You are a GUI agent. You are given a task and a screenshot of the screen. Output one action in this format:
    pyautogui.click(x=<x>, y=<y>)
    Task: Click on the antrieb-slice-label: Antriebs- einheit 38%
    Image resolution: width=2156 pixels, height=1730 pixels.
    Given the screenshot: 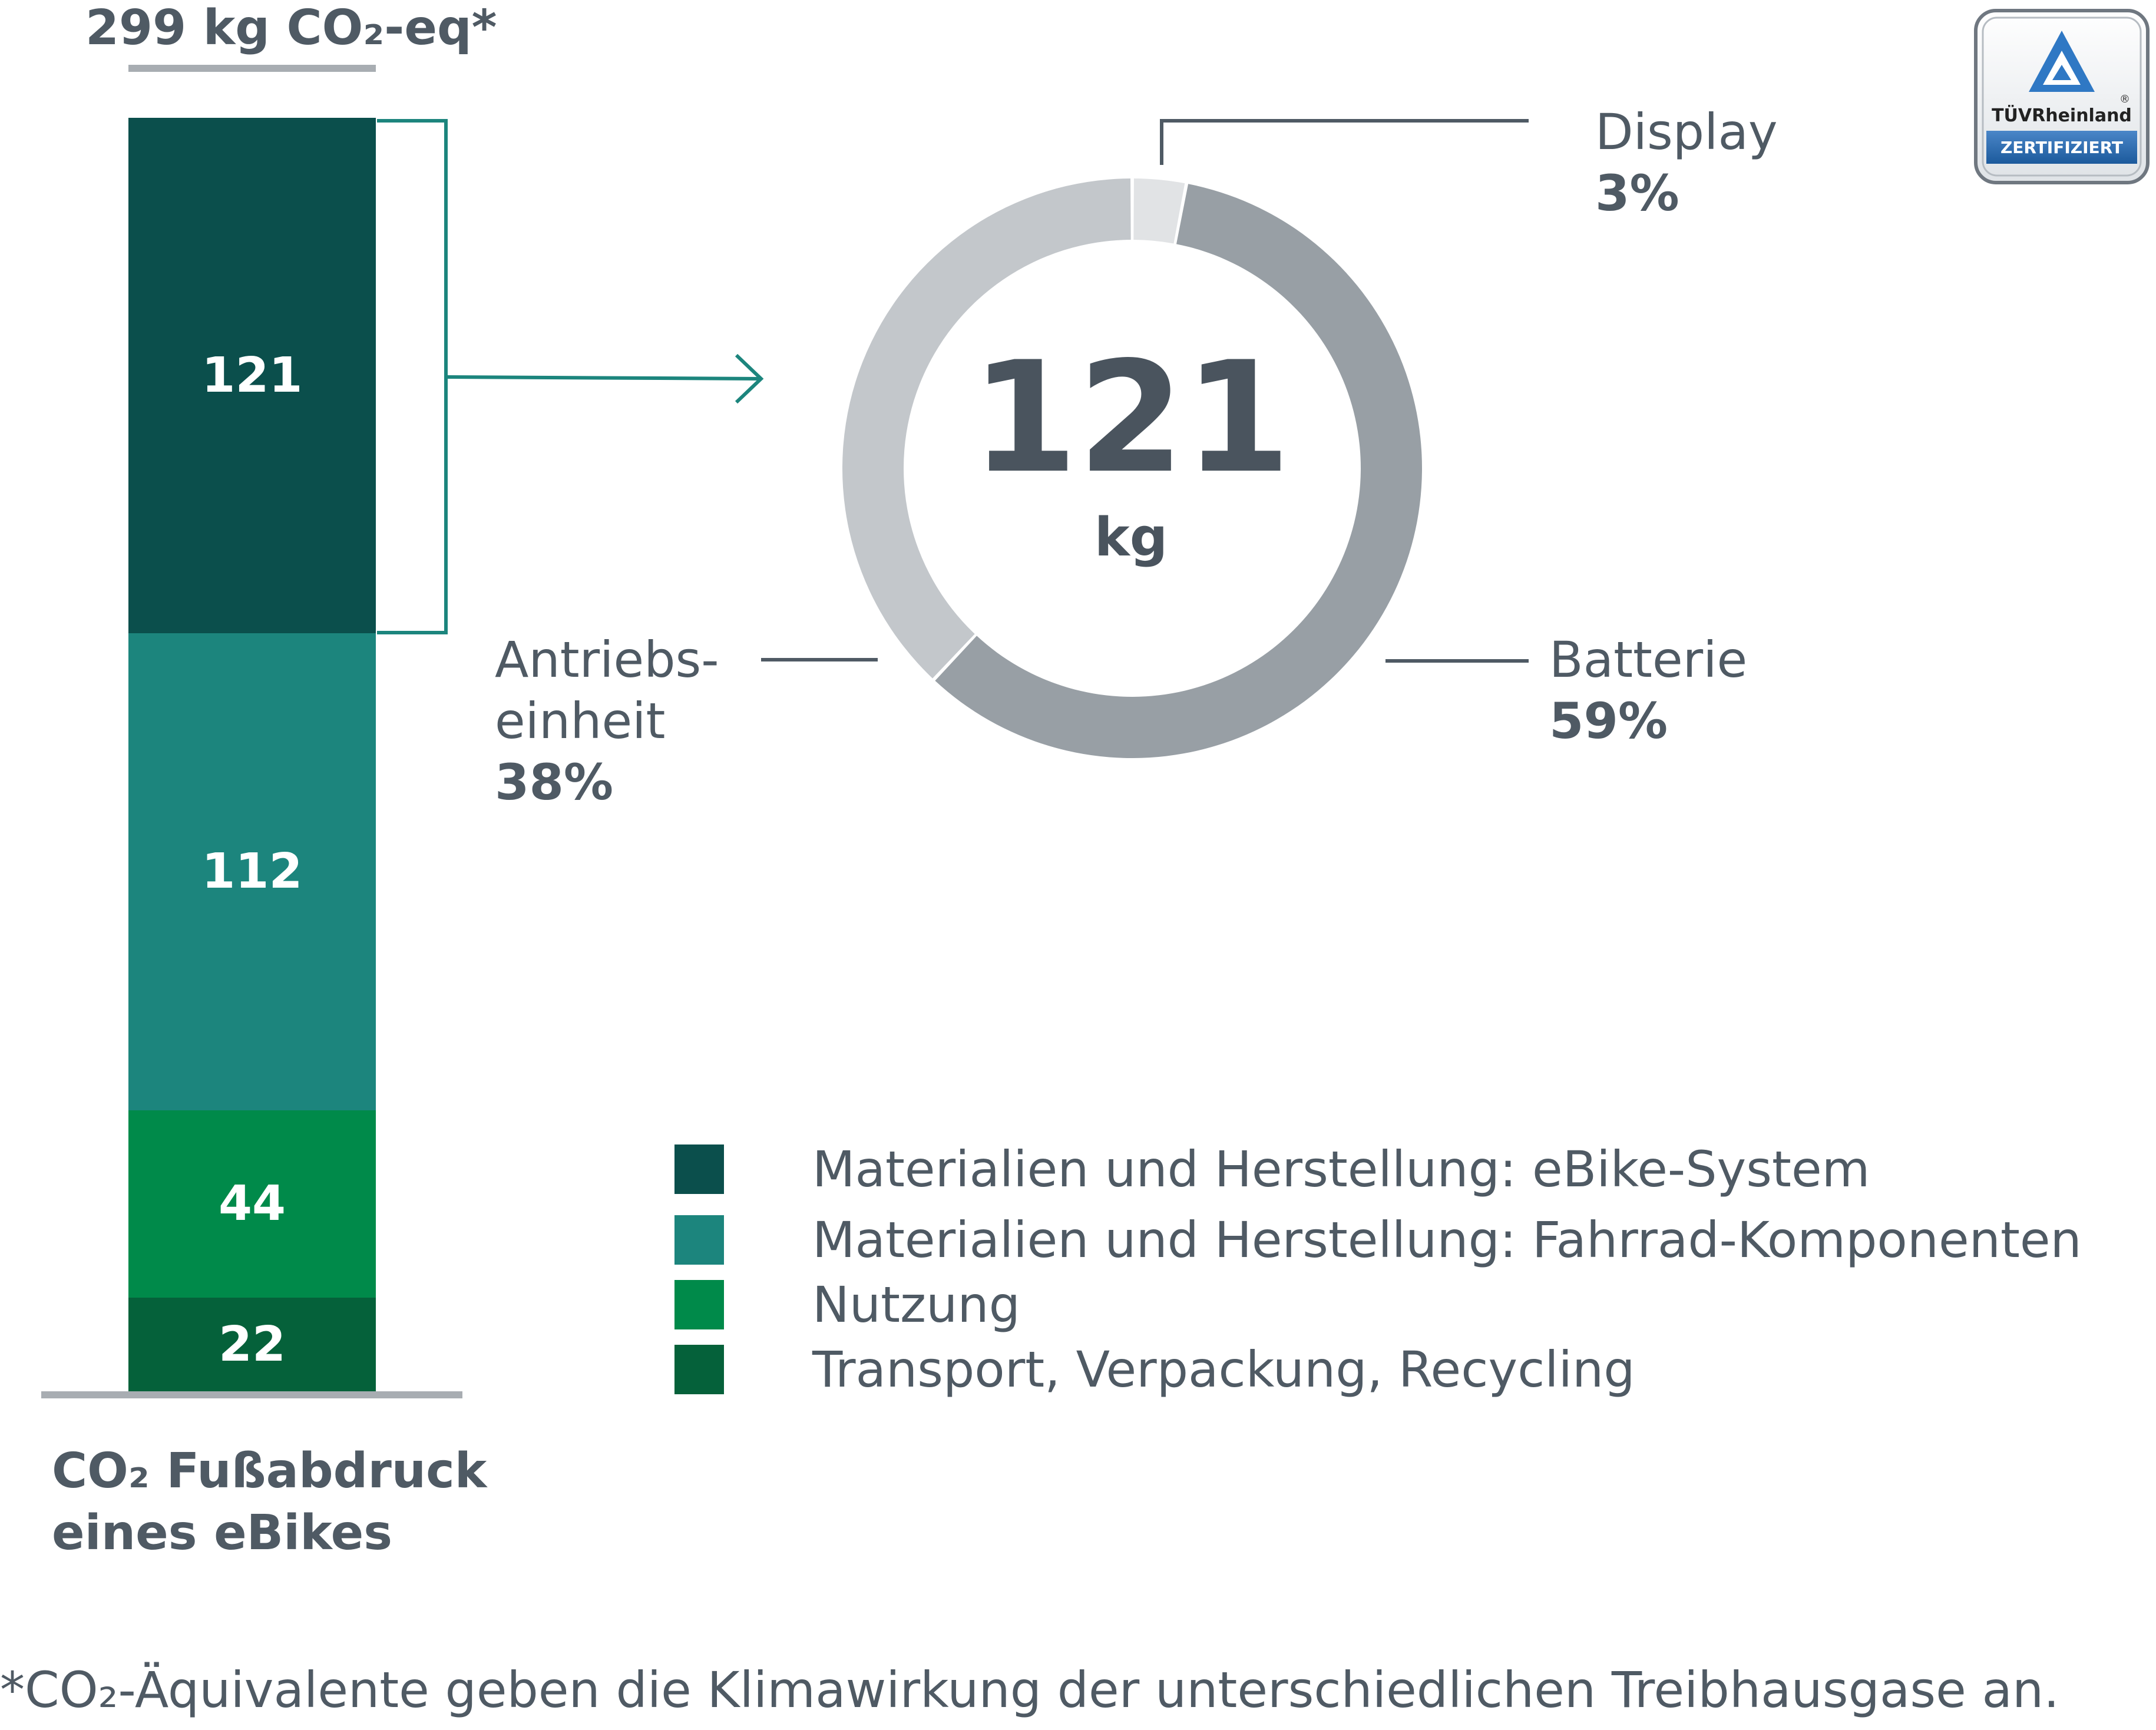 What is the action you would take?
    pyautogui.click(x=607, y=721)
    